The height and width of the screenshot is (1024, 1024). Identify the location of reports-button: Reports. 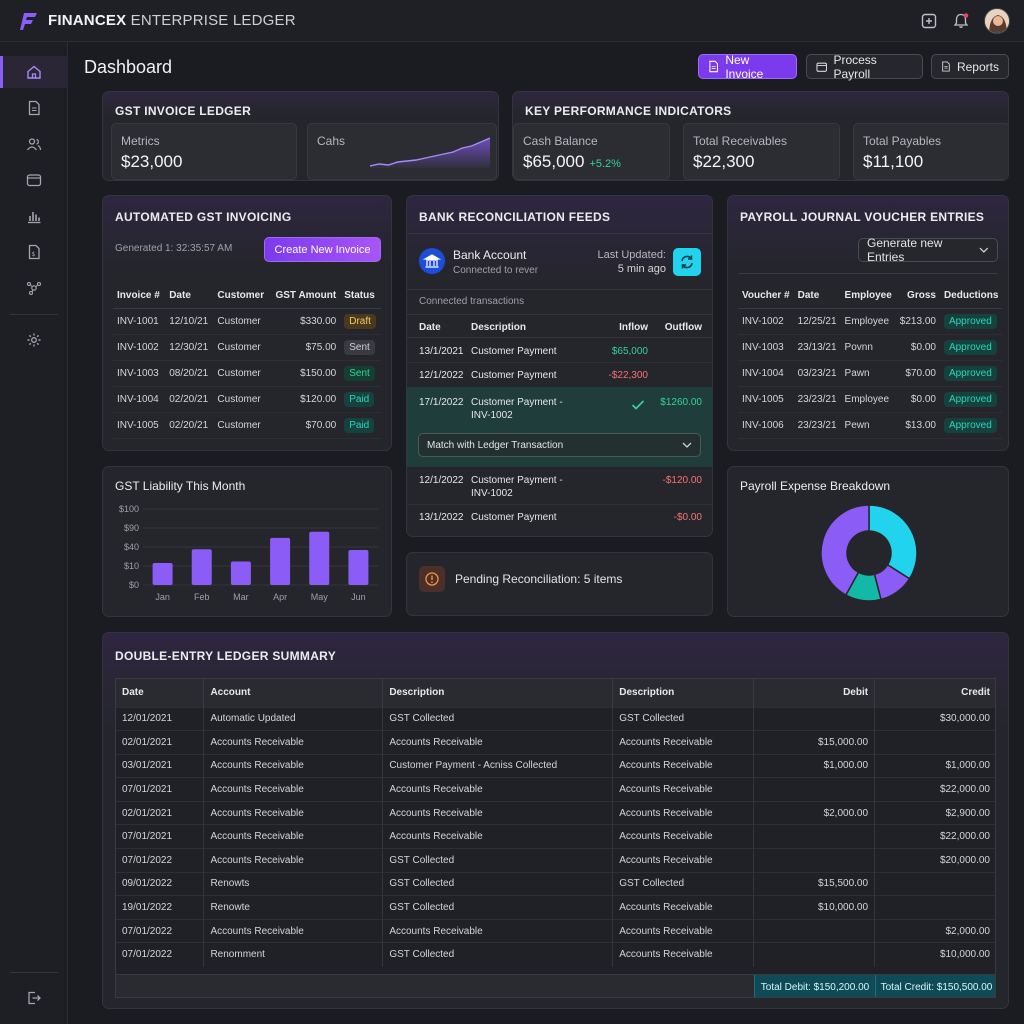
(970, 66).